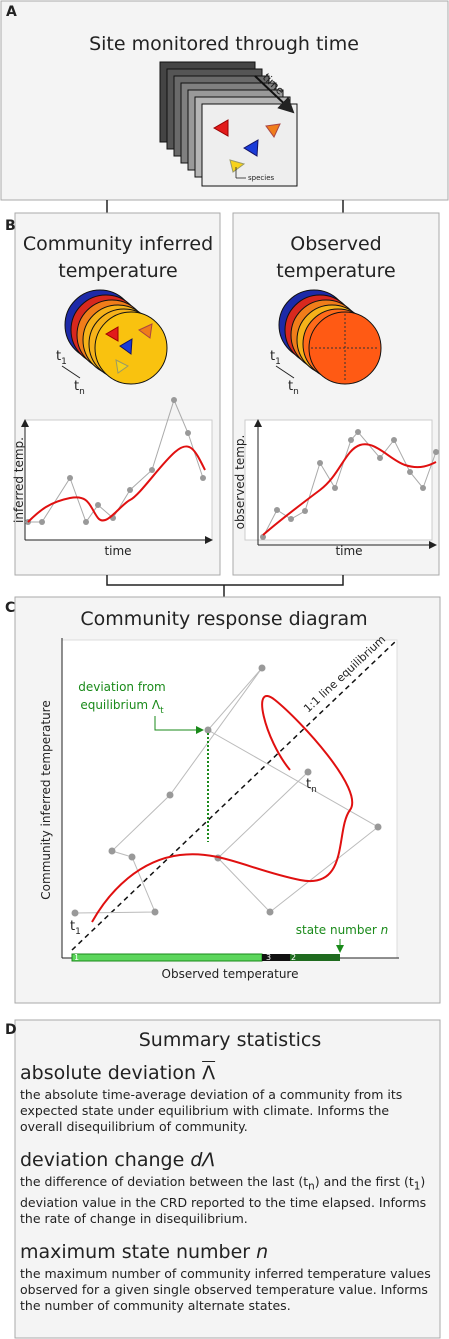  I want to click on panel-b-left-g, so click(115, 461).